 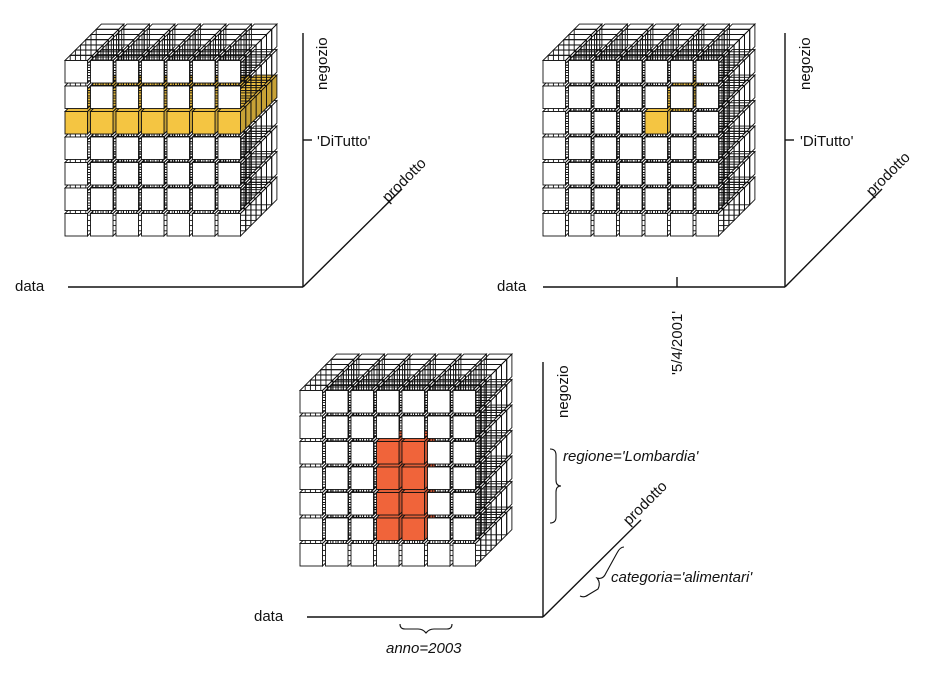 What do you see at coordinates (563, 391) in the screenshot?
I see `axis-label-negozio: negozio` at bounding box center [563, 391].